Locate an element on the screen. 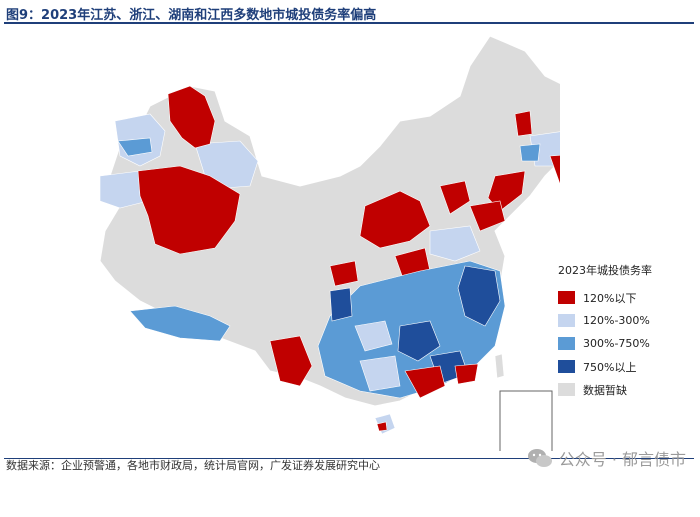 This screenshot has width=700, height=517. region-mid-west is located at coordinates (135, 147).